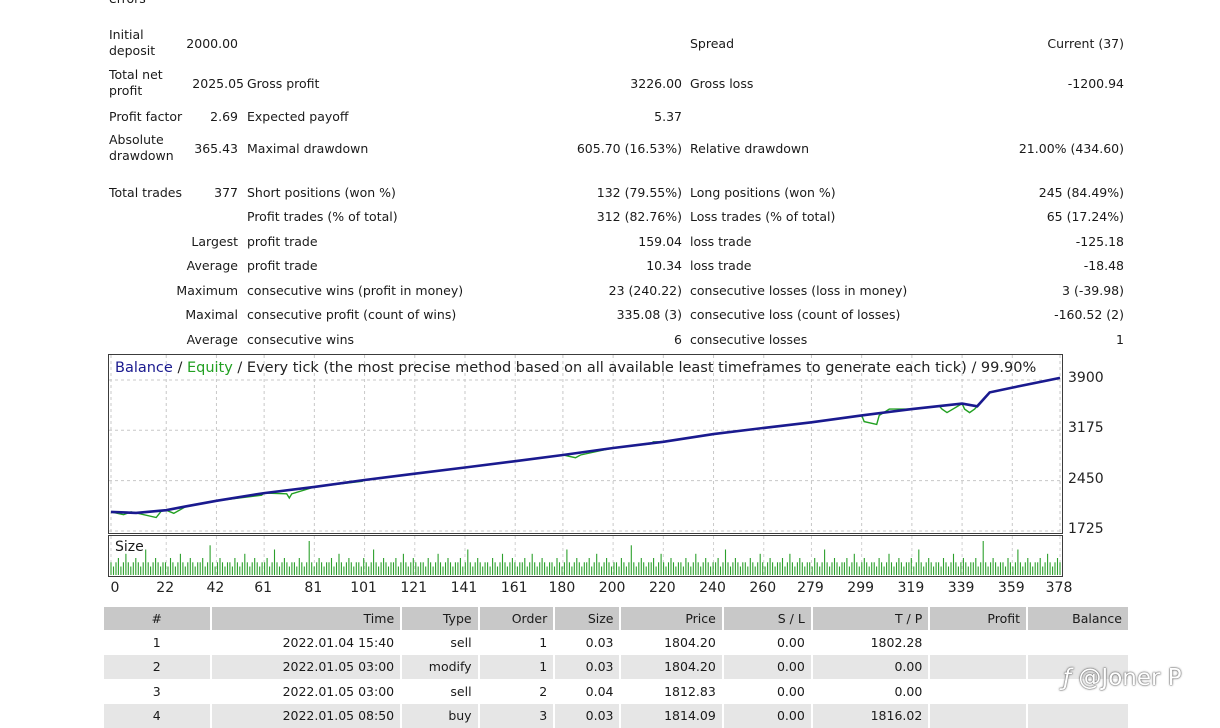 Image resolution: width=1220 pixels, height=728 pixels. Describe the element at coordinates (1052, 290) in the screenshot. I see `max-cons-losses-value: 3 (-39.98)` at that location.